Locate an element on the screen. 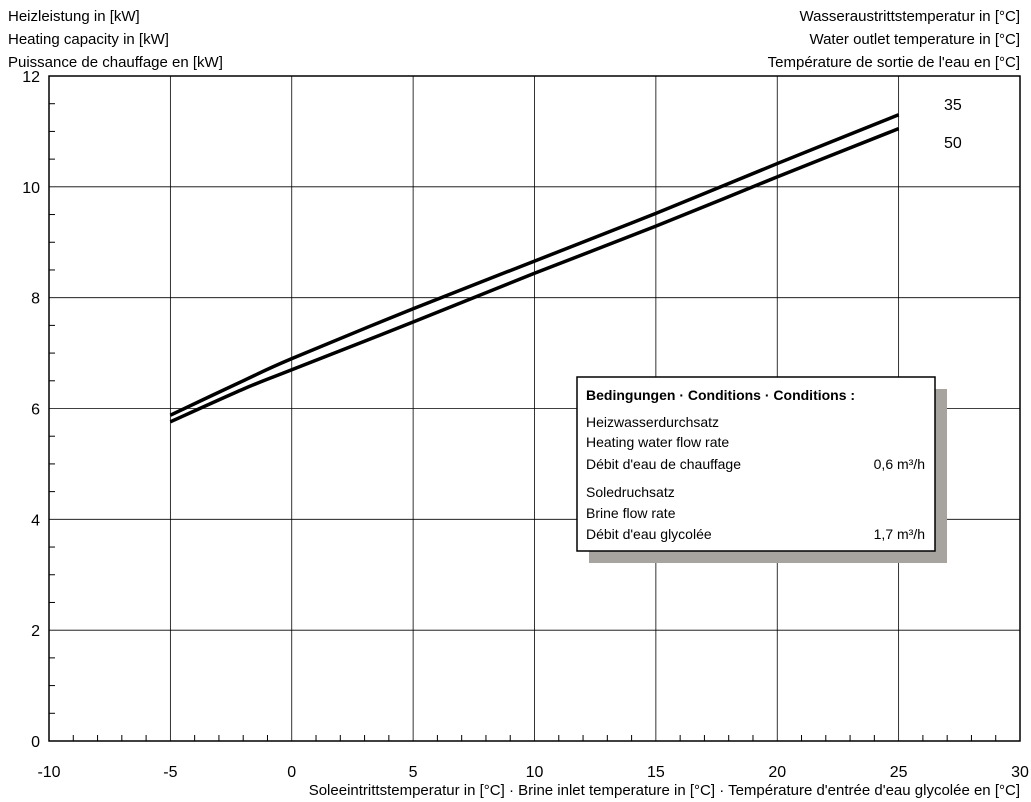 The image size is (1031, 802). legend-title-line-2: Water outlet temperature in [°C] is located at coordinates (914, 39).